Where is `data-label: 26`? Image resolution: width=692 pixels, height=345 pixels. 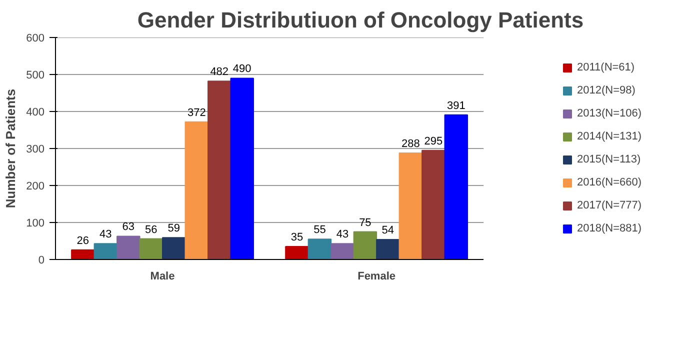 data-label: 26 is located at coordinates (83, 240).